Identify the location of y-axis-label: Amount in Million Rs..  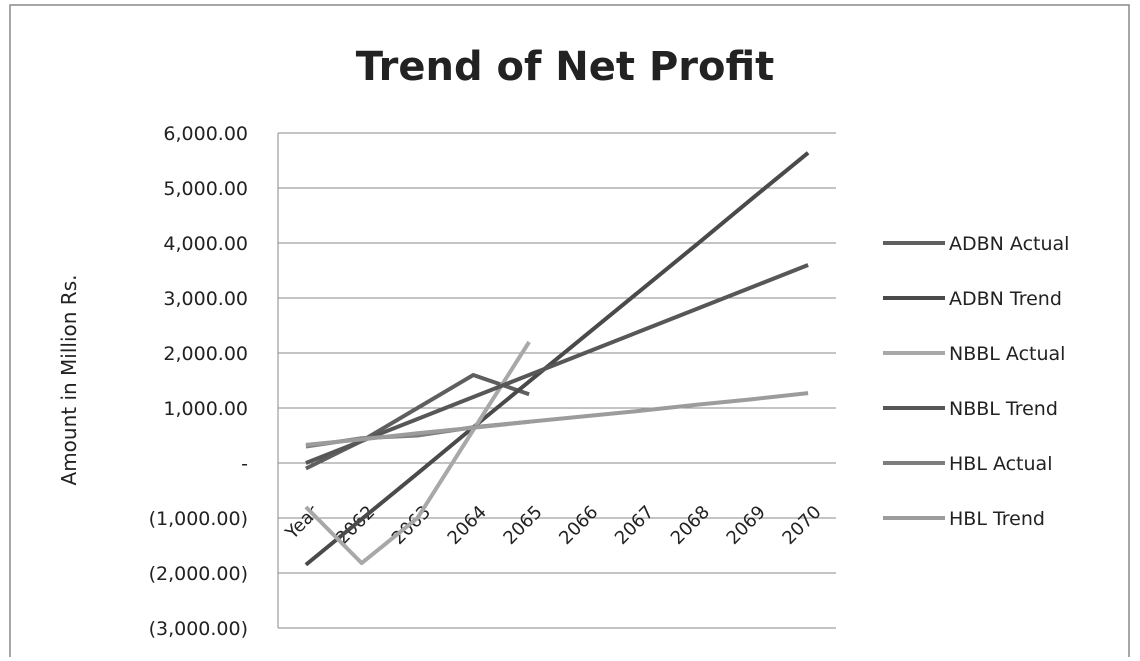
(69, 380).